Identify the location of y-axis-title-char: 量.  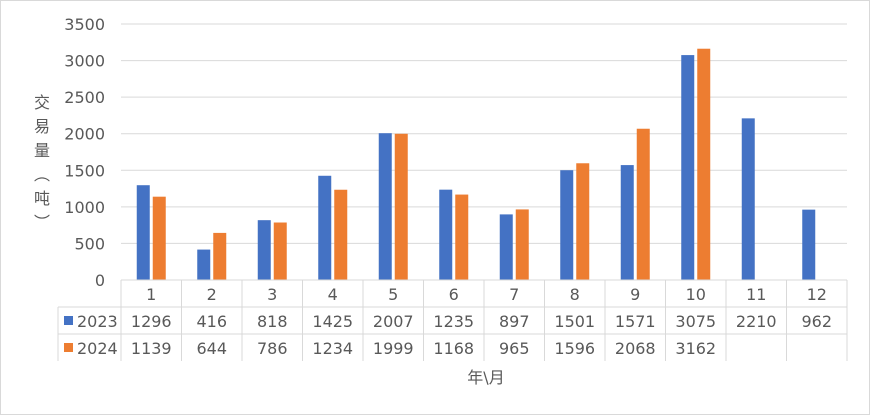
(42, 150).